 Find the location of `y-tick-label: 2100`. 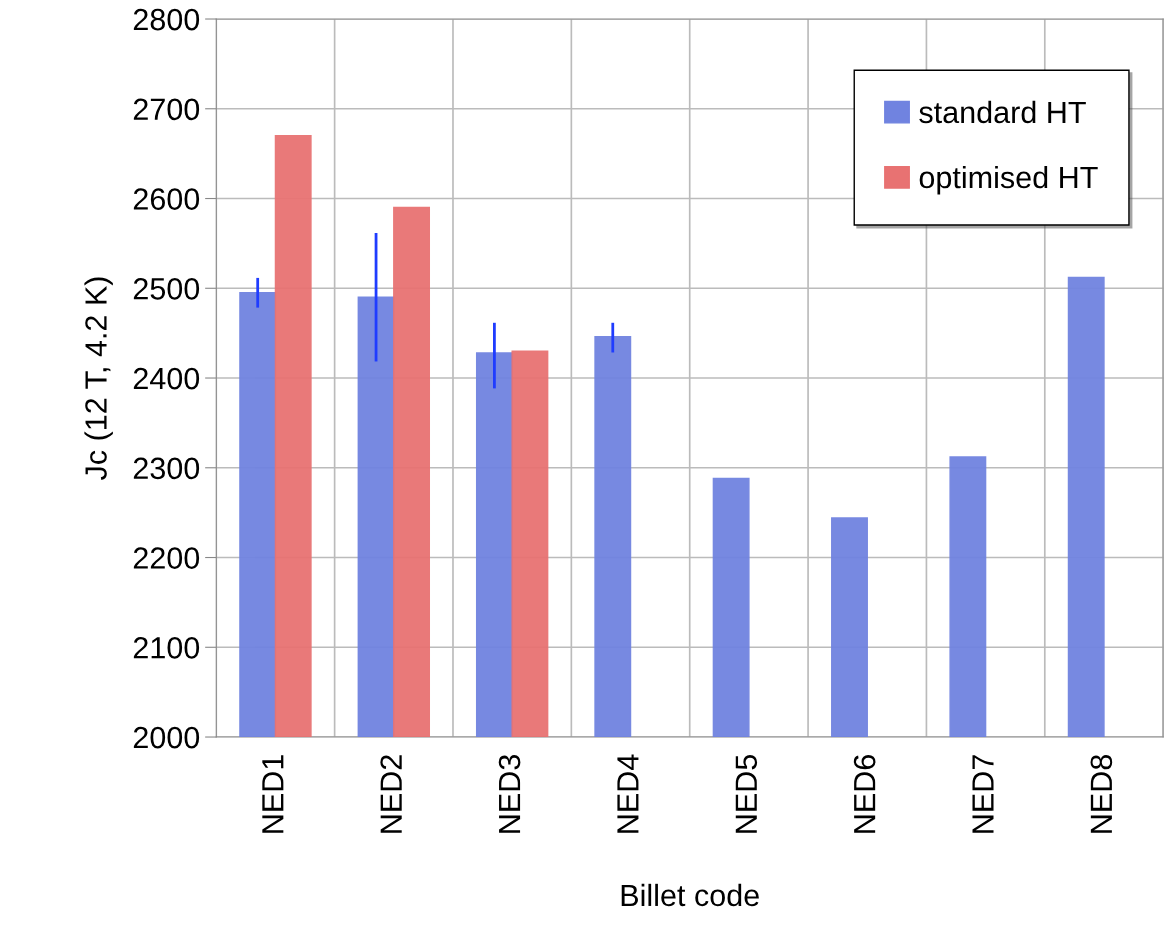

y-tick-label: 2100 is located at coordinates (166, 648).